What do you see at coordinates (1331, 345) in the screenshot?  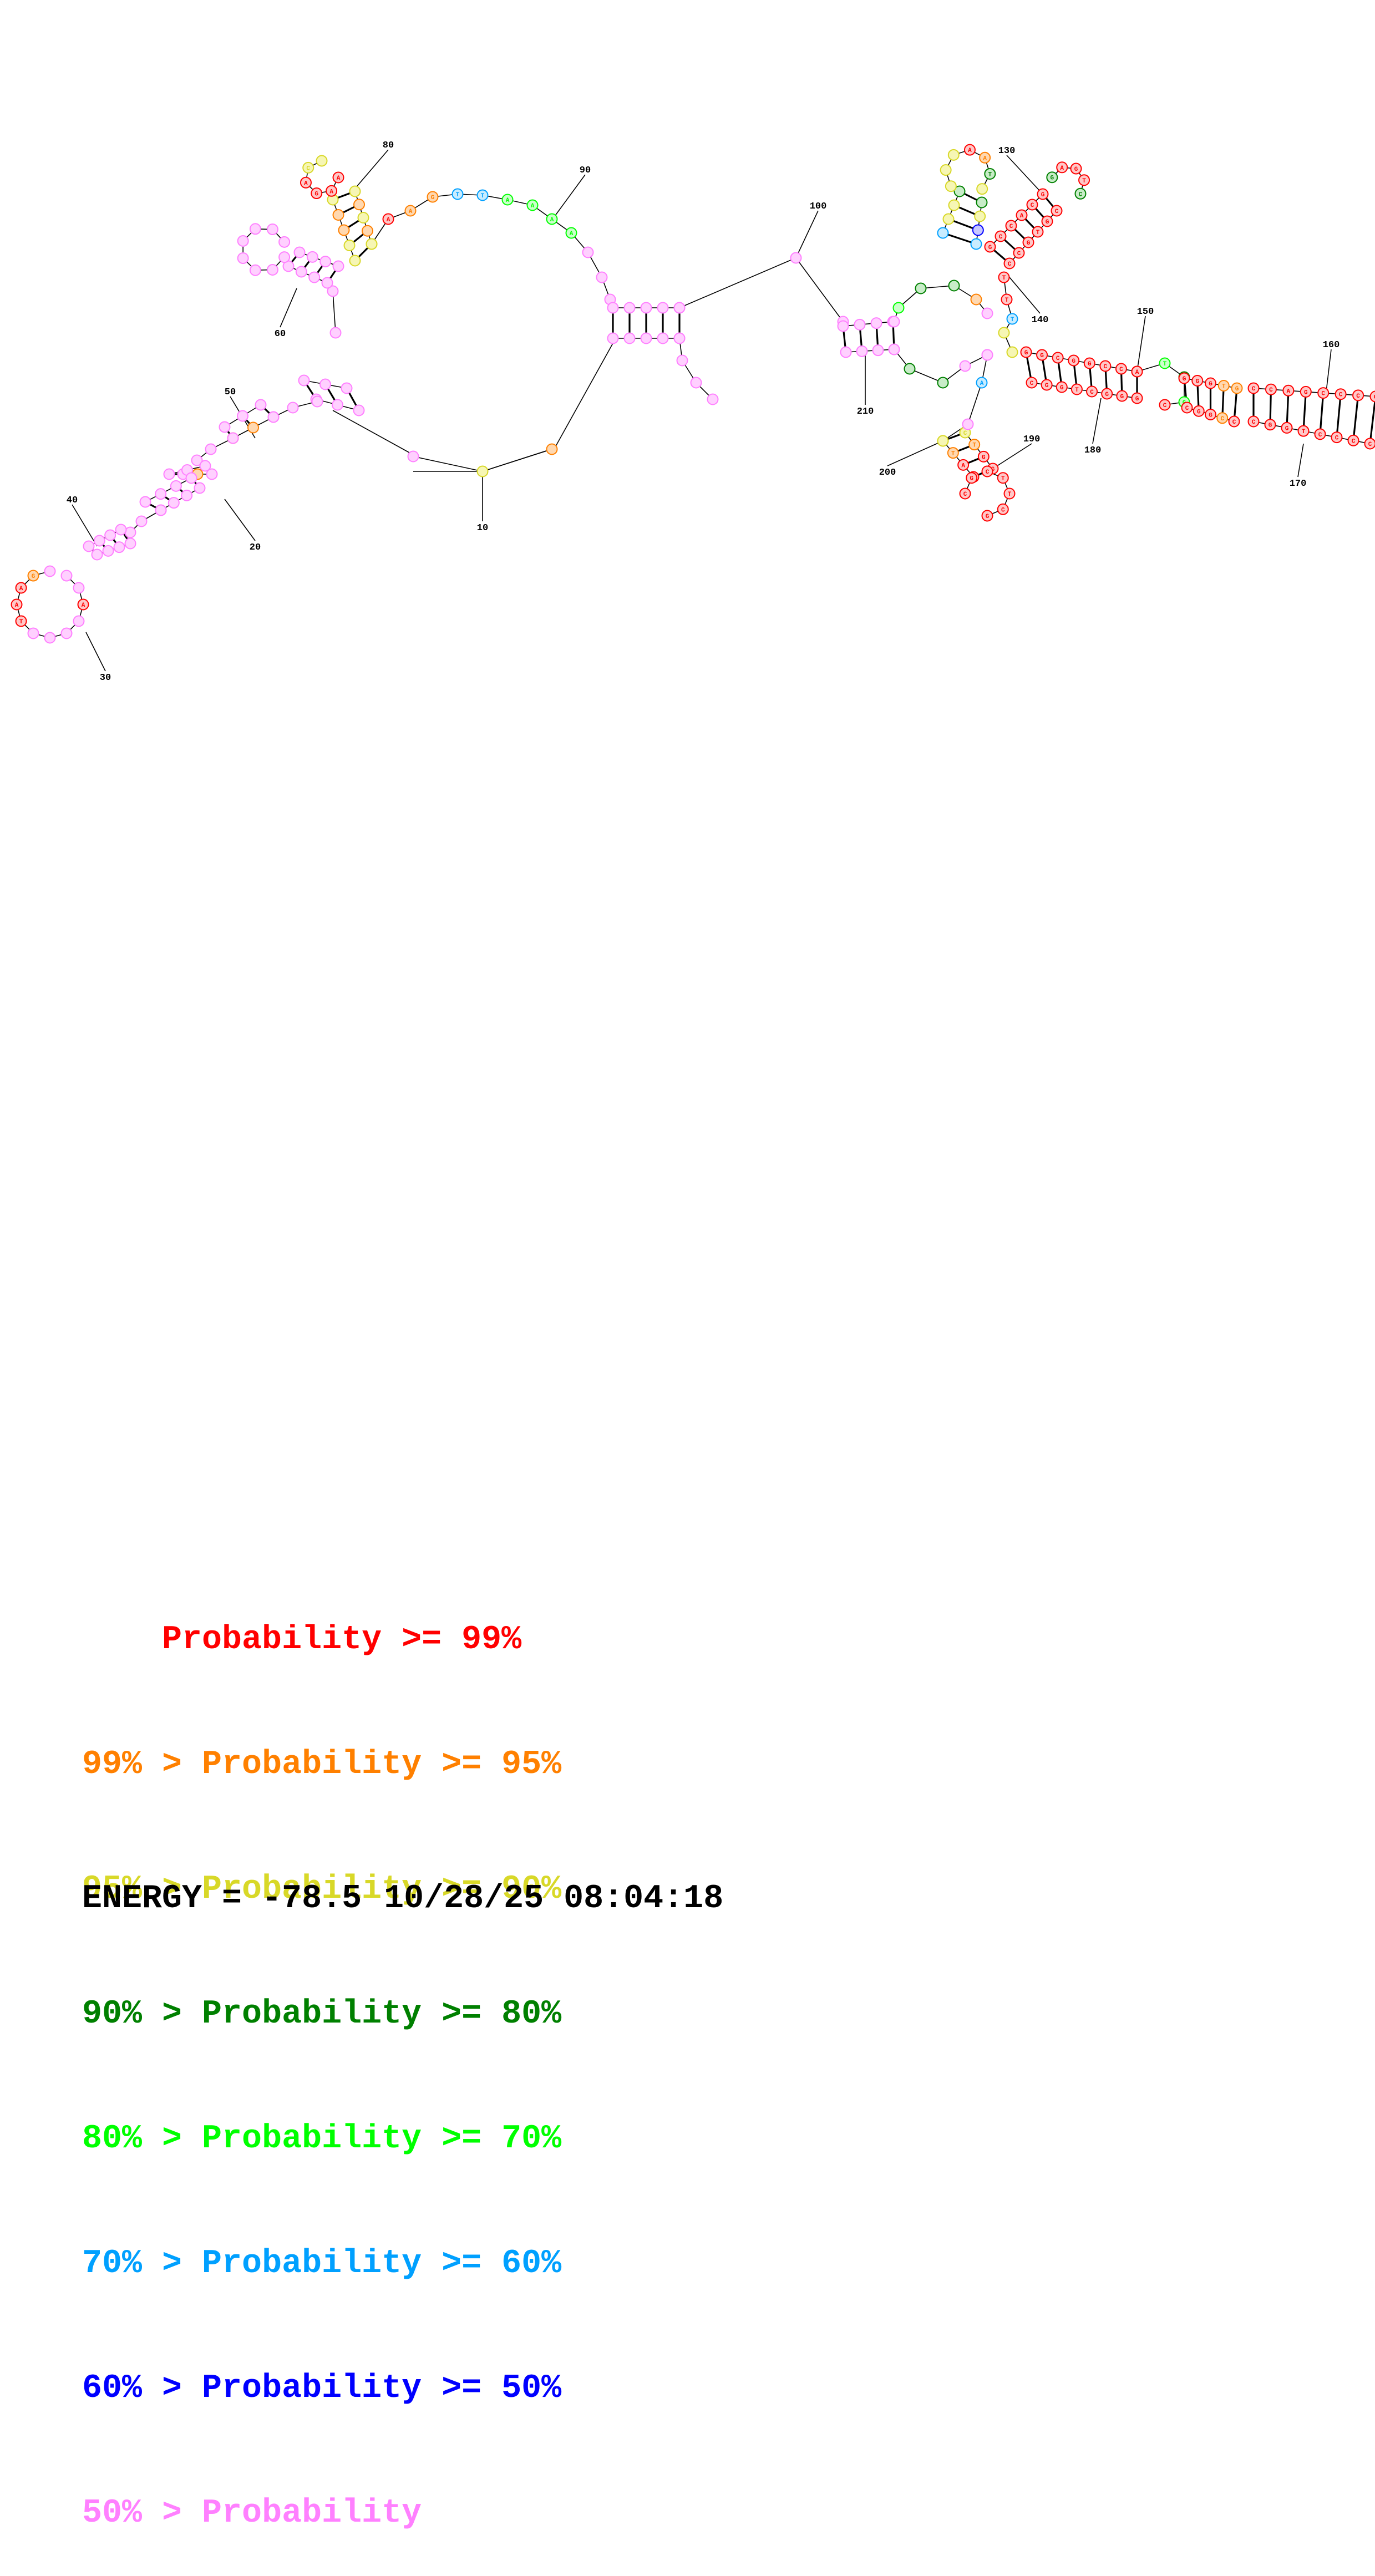 I see `position-label: 160` at bounding box center [1331, 345].